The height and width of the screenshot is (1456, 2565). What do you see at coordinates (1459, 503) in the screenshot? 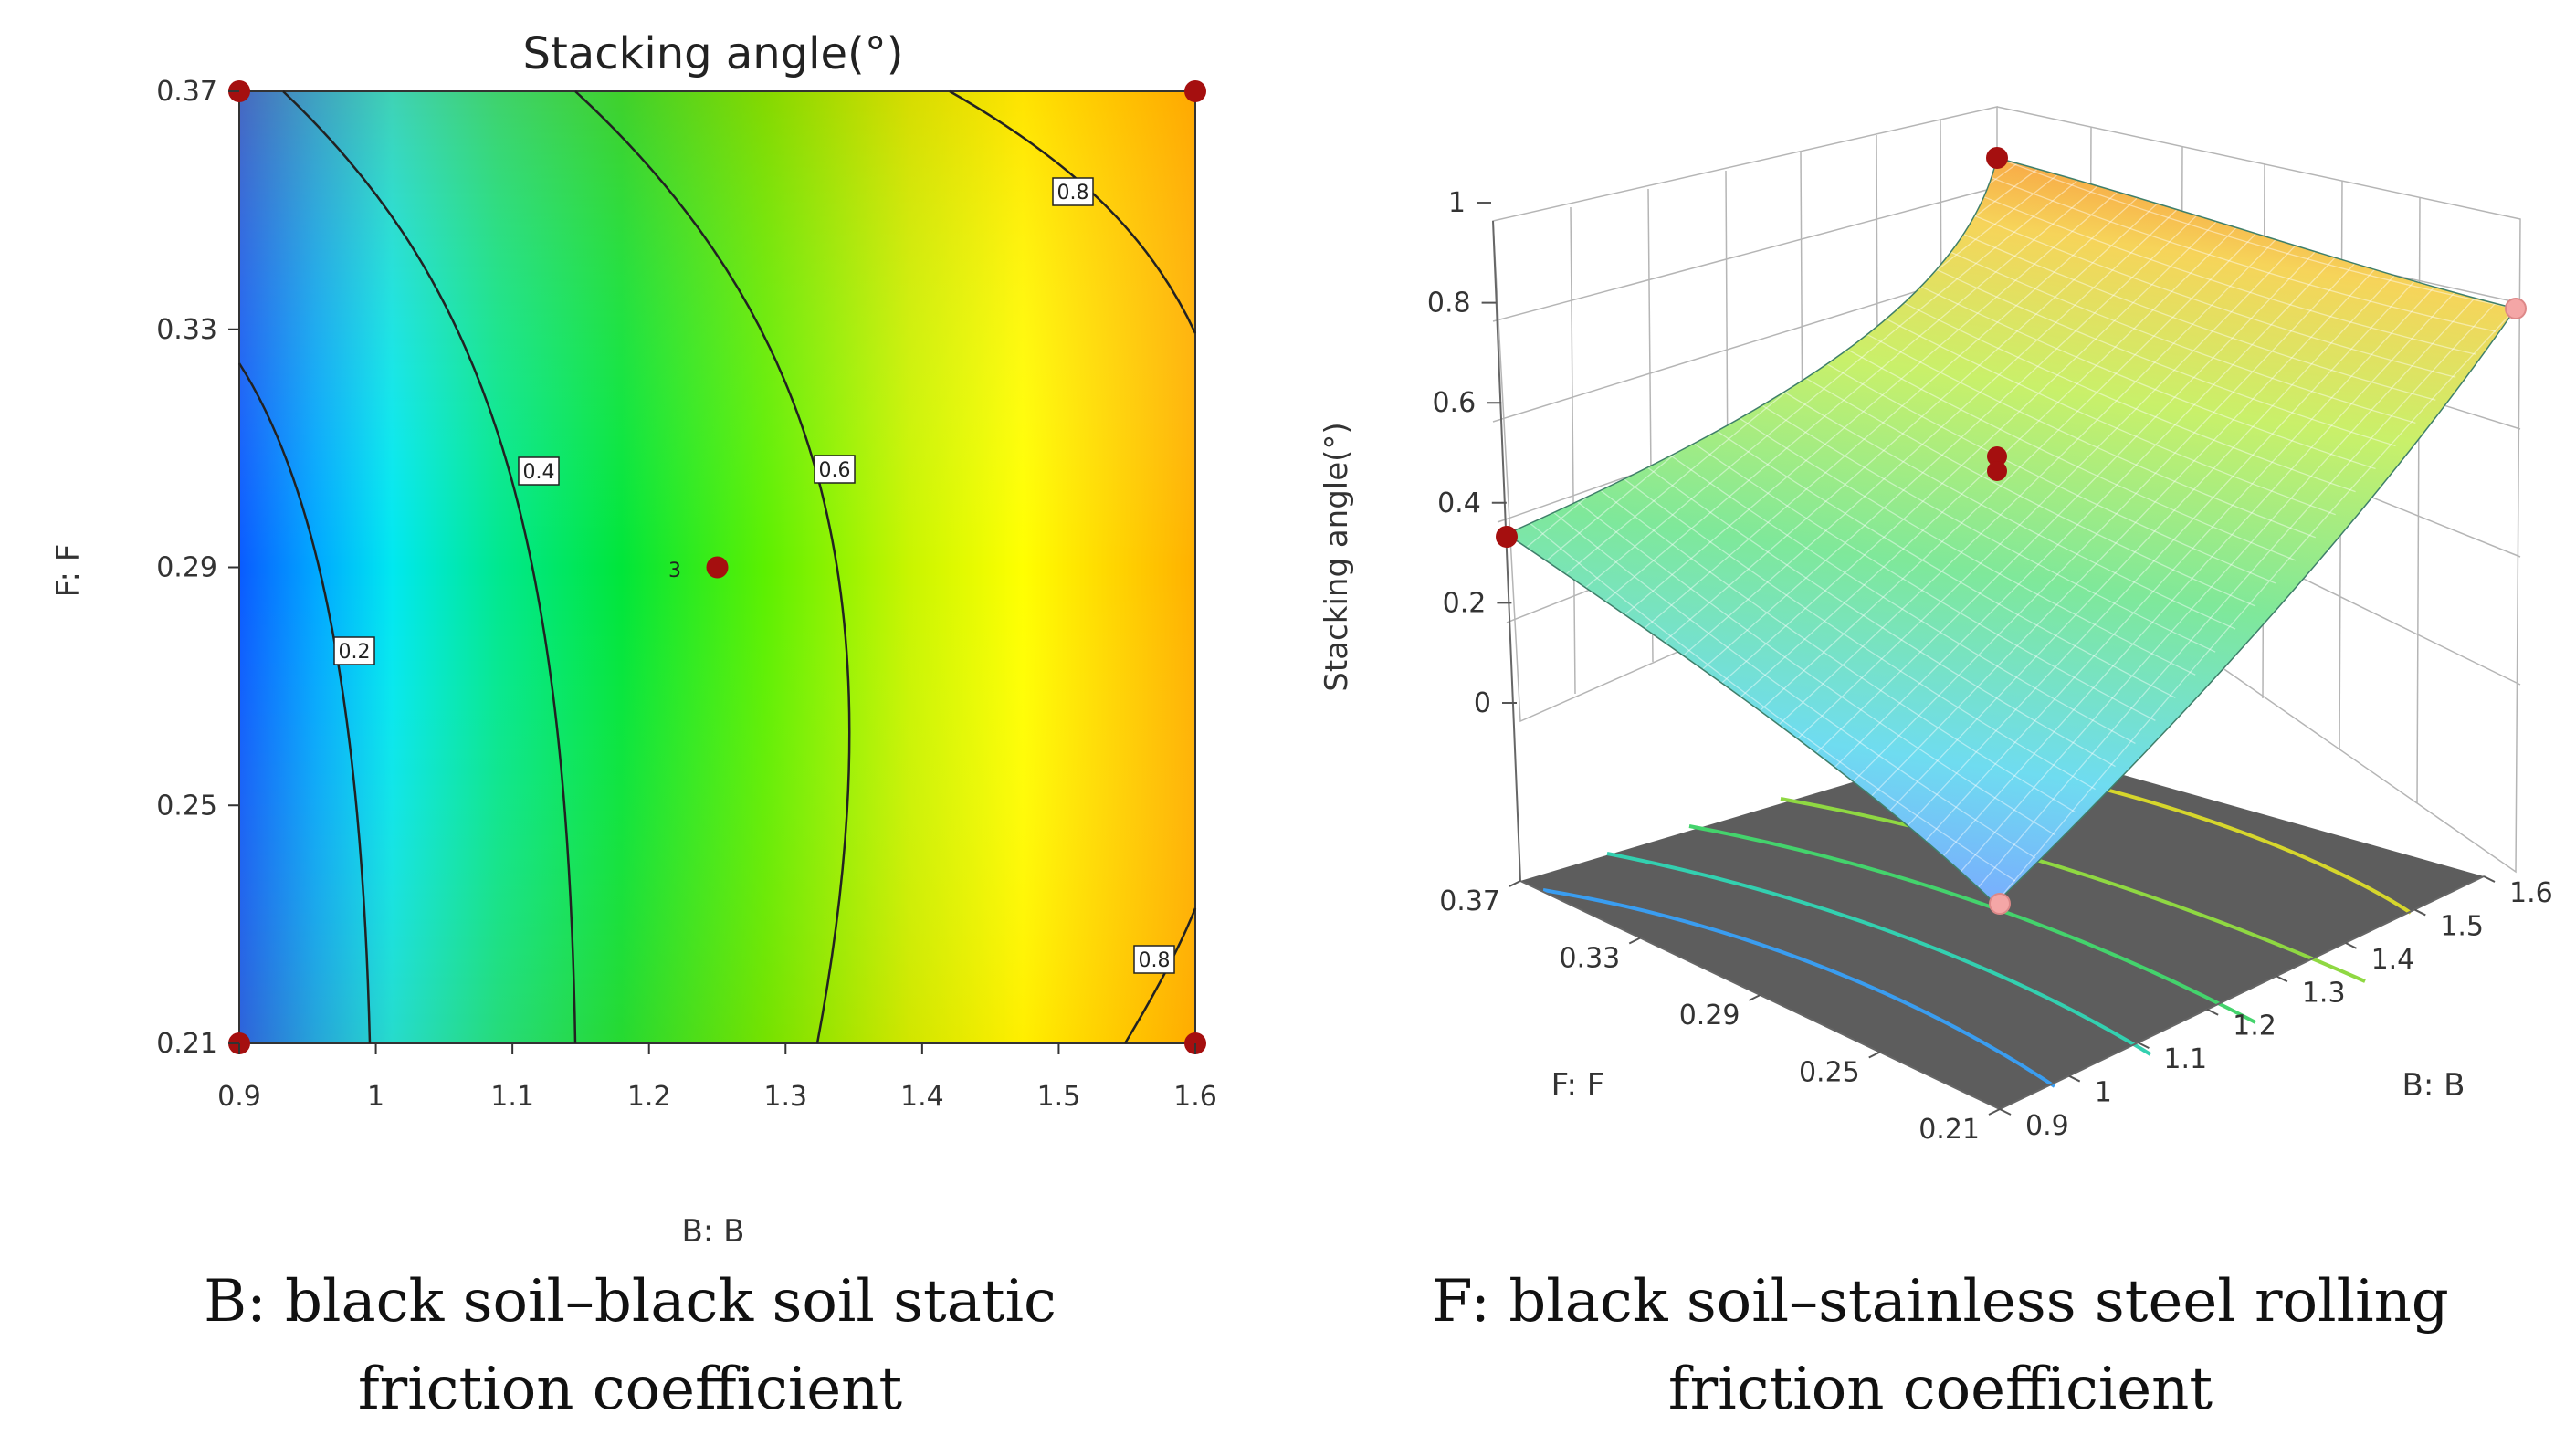
I see `z-tick-label: 0.4` at bounding box center [1459, 503].